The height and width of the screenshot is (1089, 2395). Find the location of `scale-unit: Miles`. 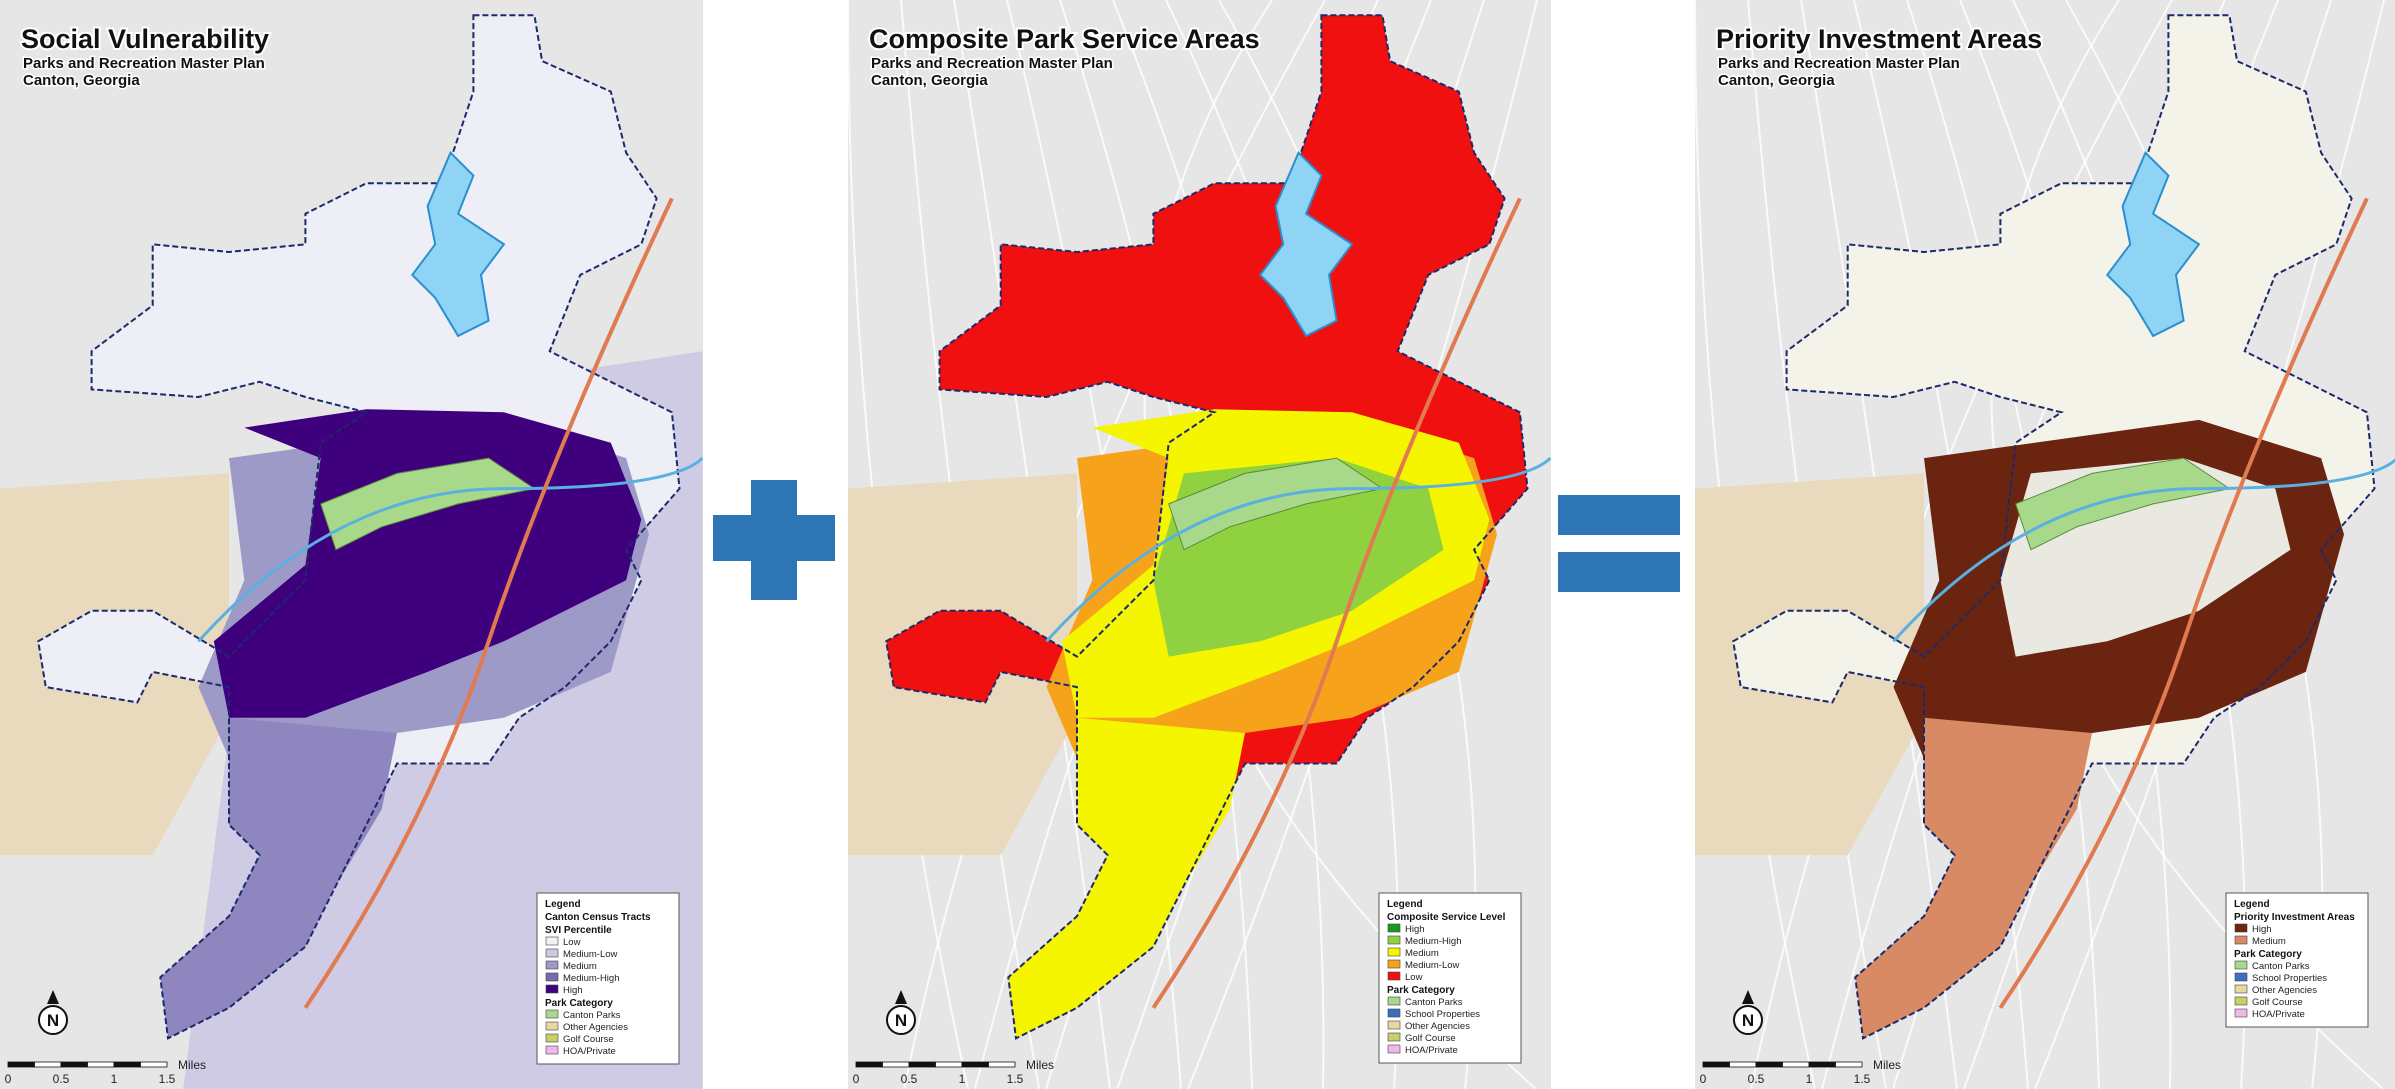

scale-unit: Miles is located at coordinates (1887, 1065).